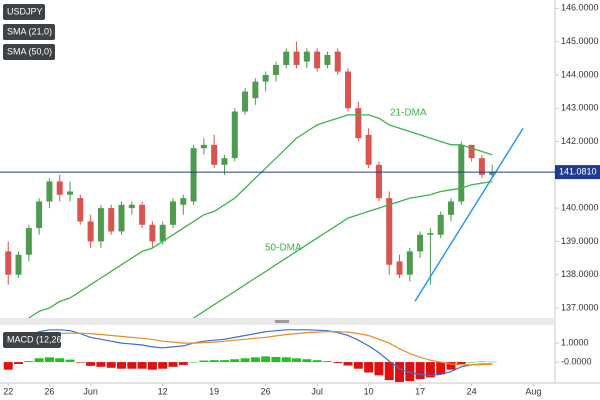 This screenshot has width=600, height=400. Describe the element at coordinates (90, 391) in the screenshot. I see `x-tick-label: Jun` at that location.